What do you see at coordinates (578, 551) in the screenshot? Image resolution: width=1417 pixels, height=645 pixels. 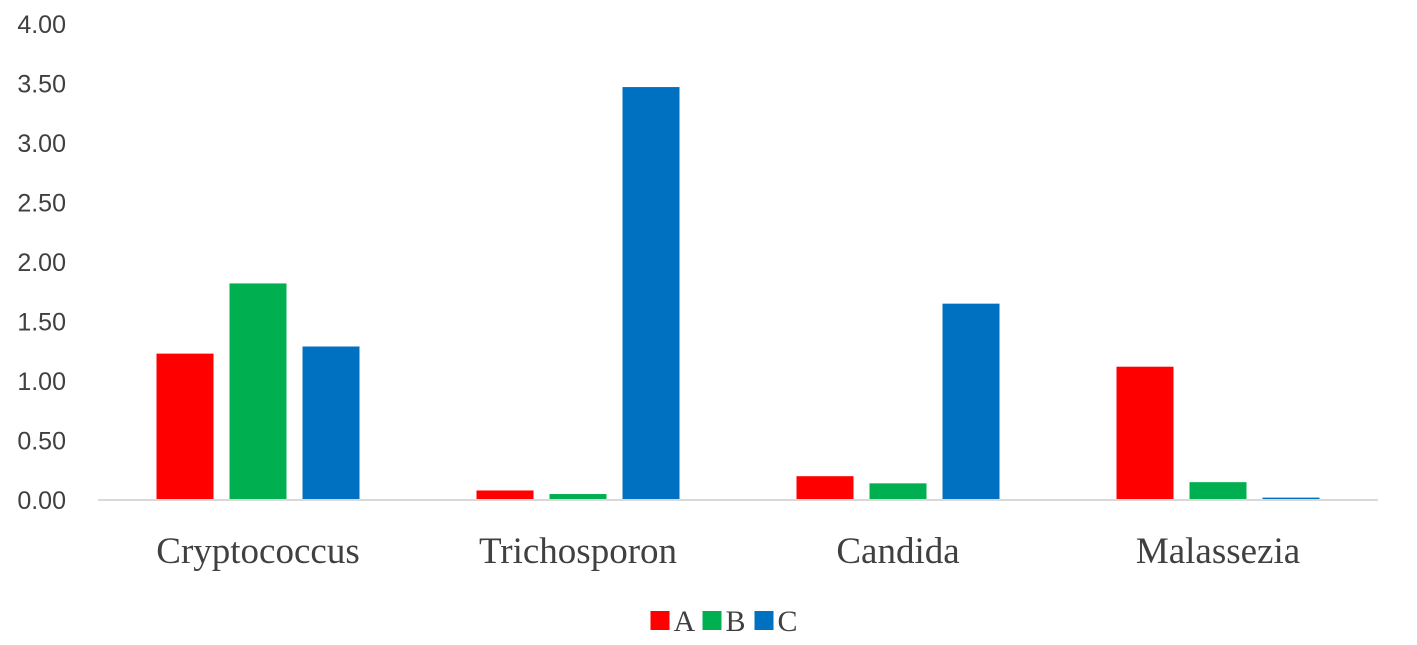 I see `x-tick-label-trichosporon: Trichosporon` at bounding box center [578, 551].